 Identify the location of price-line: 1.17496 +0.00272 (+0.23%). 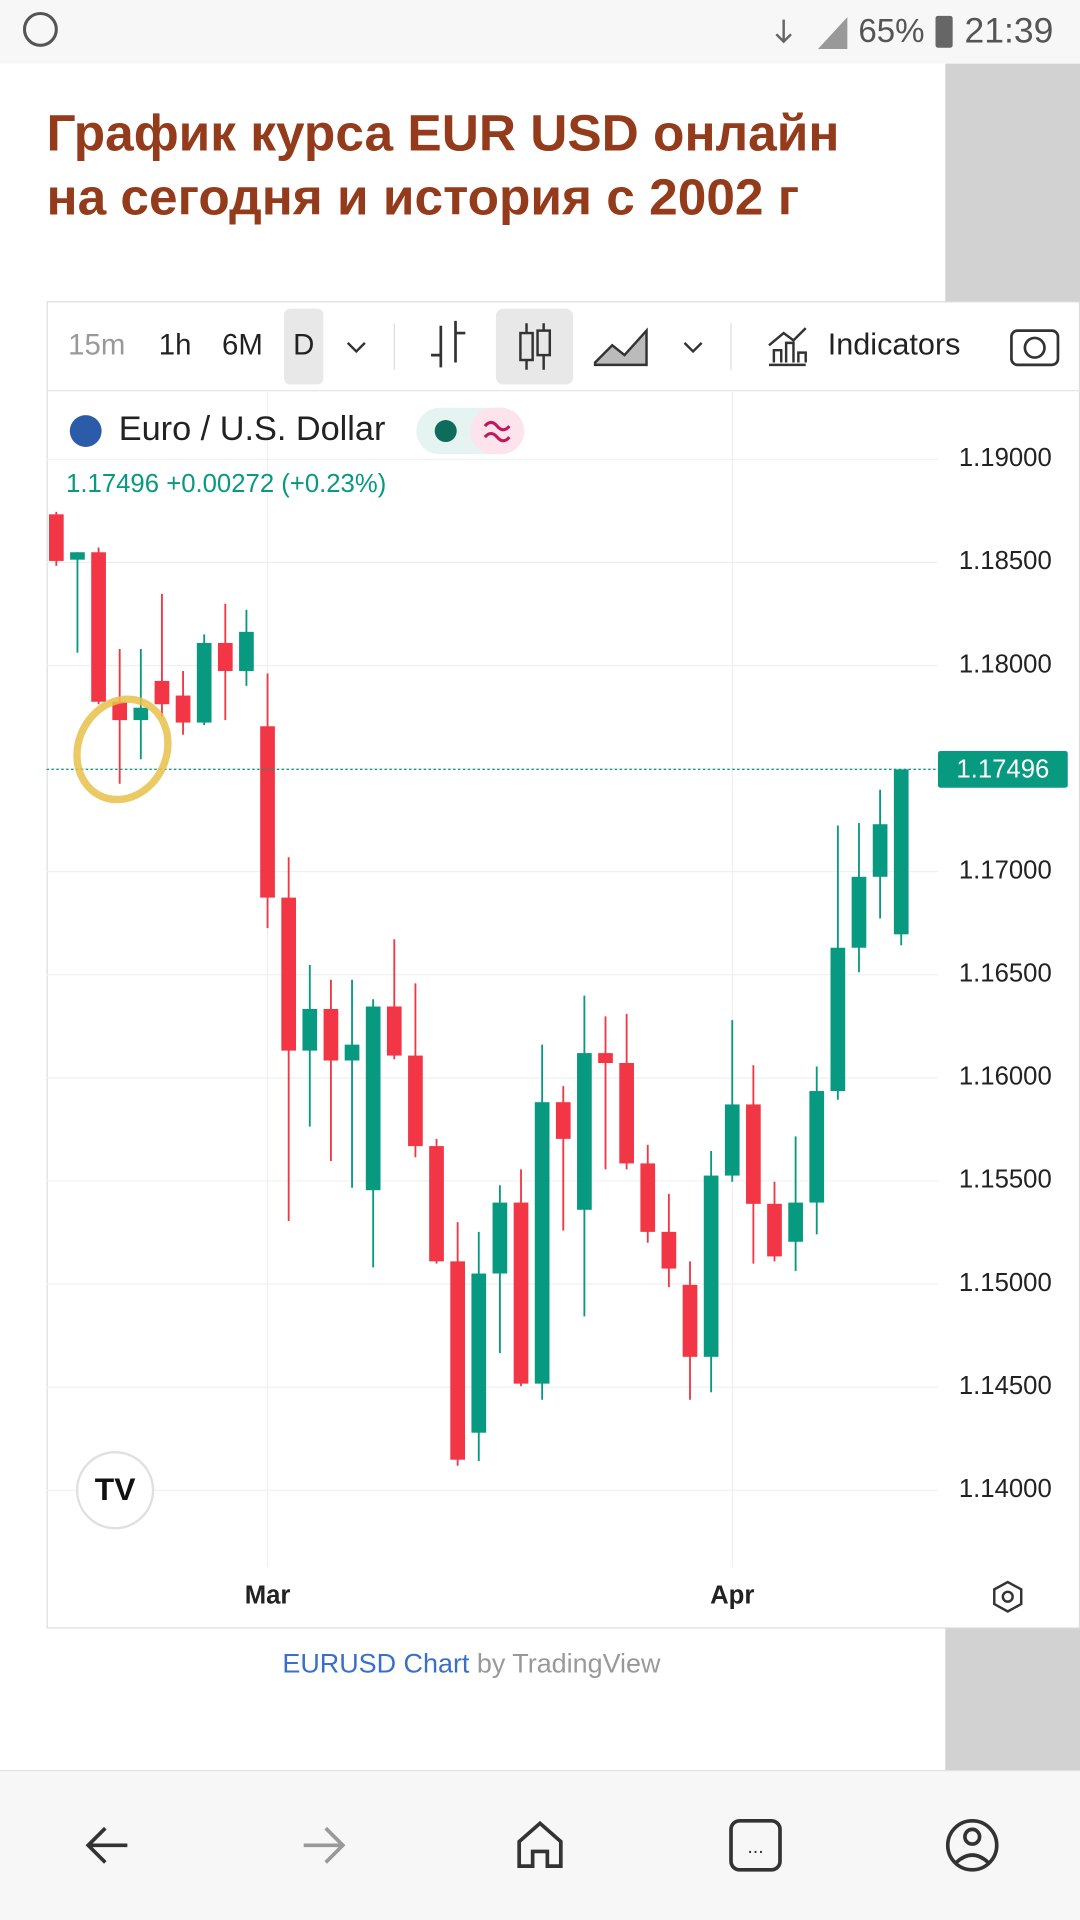
(226, 484).